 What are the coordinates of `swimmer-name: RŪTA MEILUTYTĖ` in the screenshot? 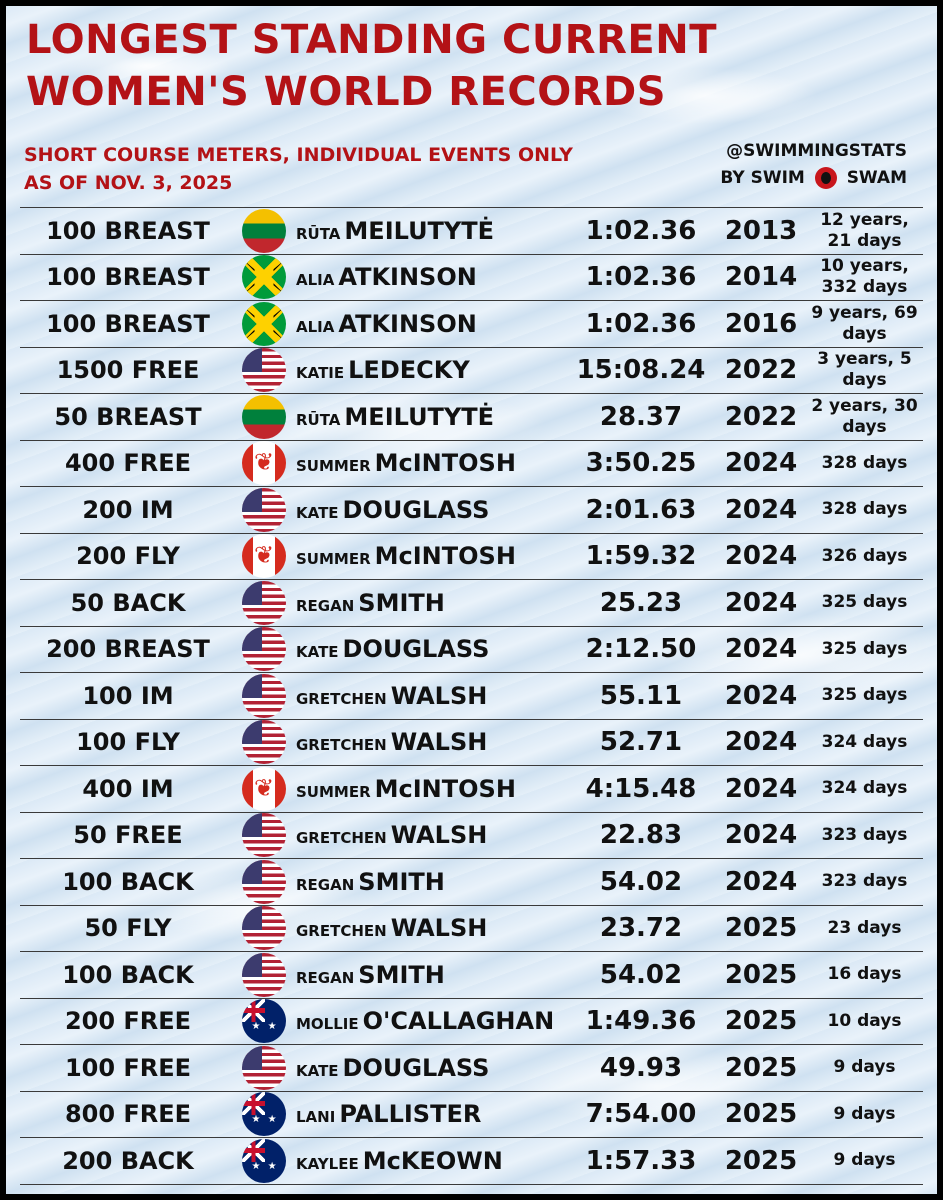 It's located at (429, 417).